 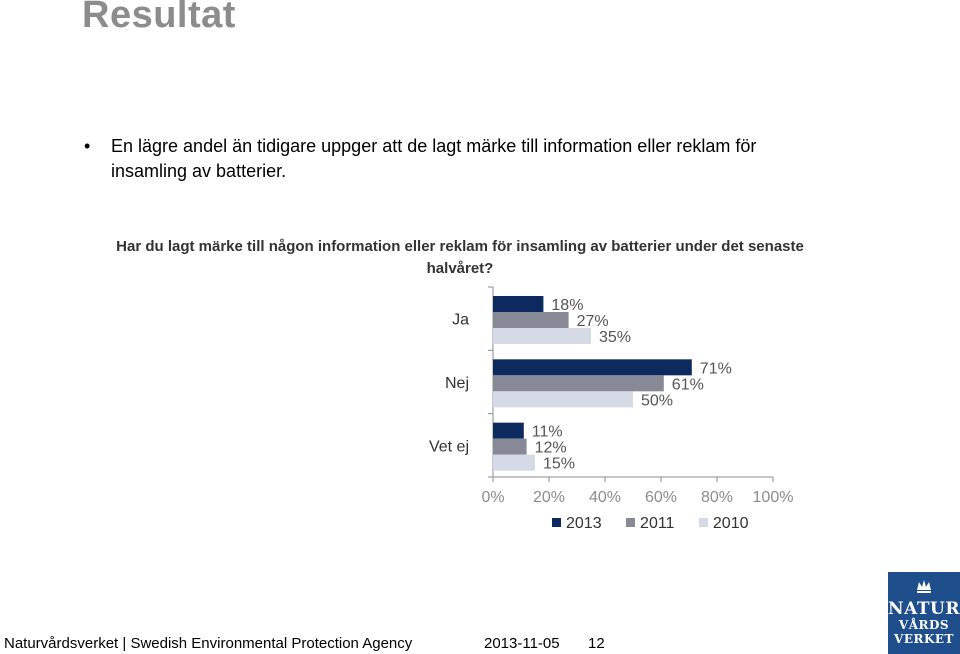 What do you see at coordinates (596, 643) in the screenshot?
I see `page-number: 12` at bounding box center [596, 643].